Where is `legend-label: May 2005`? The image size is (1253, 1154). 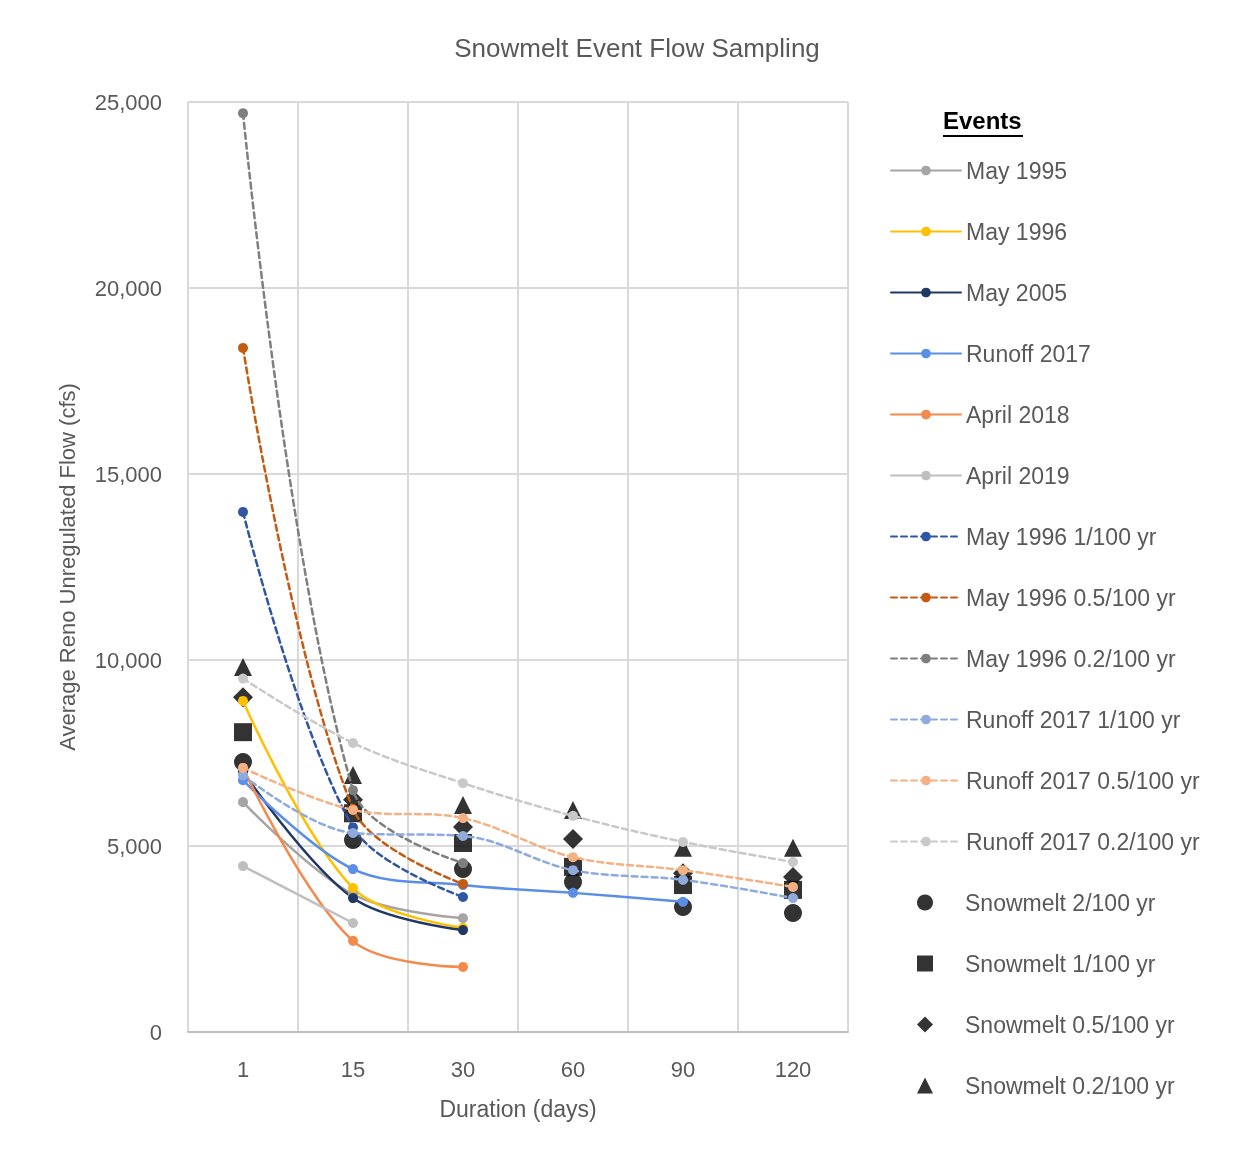
legend-label: May 2005 is located at coordinates (1017, 292).